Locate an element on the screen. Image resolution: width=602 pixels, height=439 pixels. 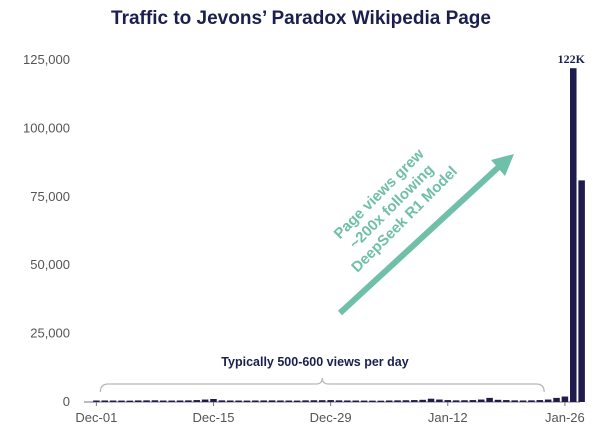
x-tick-label: Jan-12 is located at coordinates (448, 417).